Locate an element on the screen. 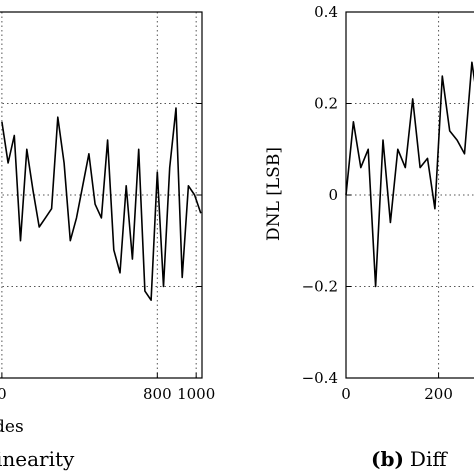  panel-b-y-tick-label: 0 is located at coordinates (333, 195).